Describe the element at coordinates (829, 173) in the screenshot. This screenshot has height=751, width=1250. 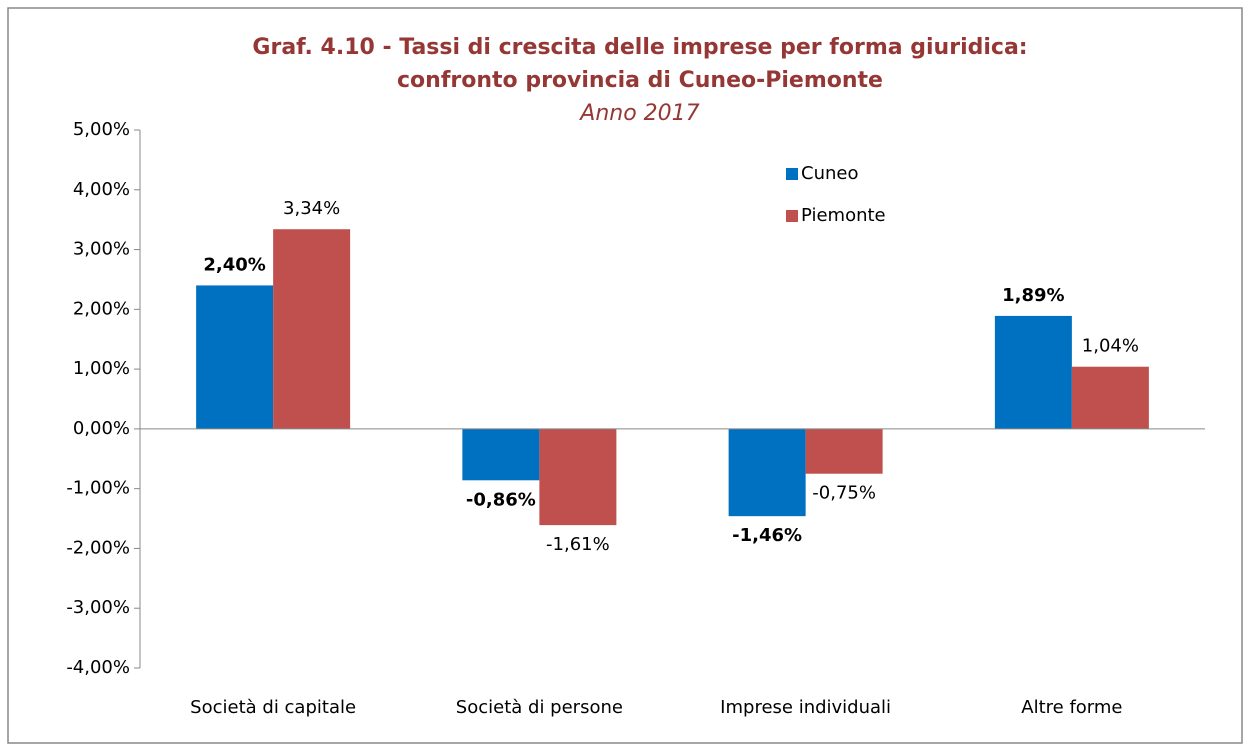
I see `legend-label: Cuneo` at that location.